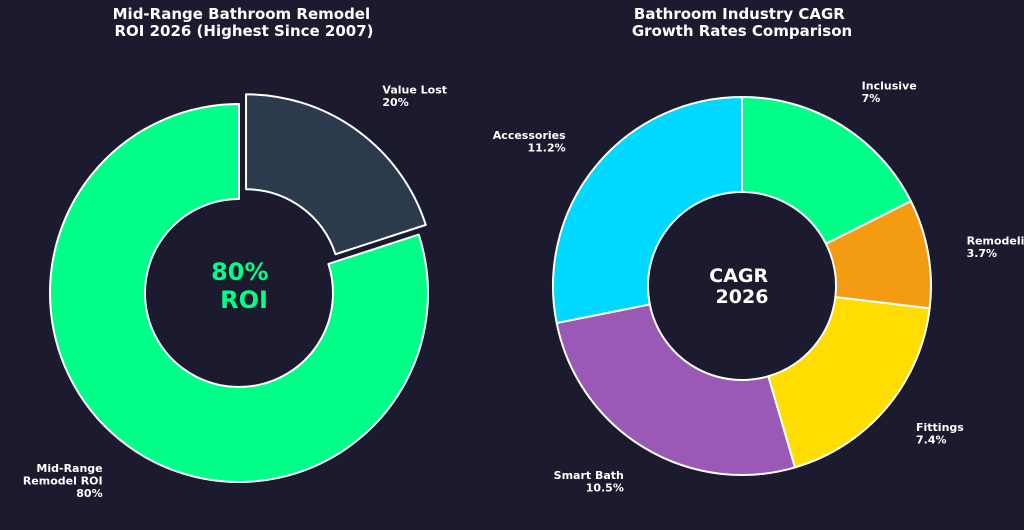  What do you see at coordinates (243, 31) in the screenshot?
I see `roi-chart-title-line-2: ROI 2026 (Highest Since 2007)` at bounding box center [243, 31].